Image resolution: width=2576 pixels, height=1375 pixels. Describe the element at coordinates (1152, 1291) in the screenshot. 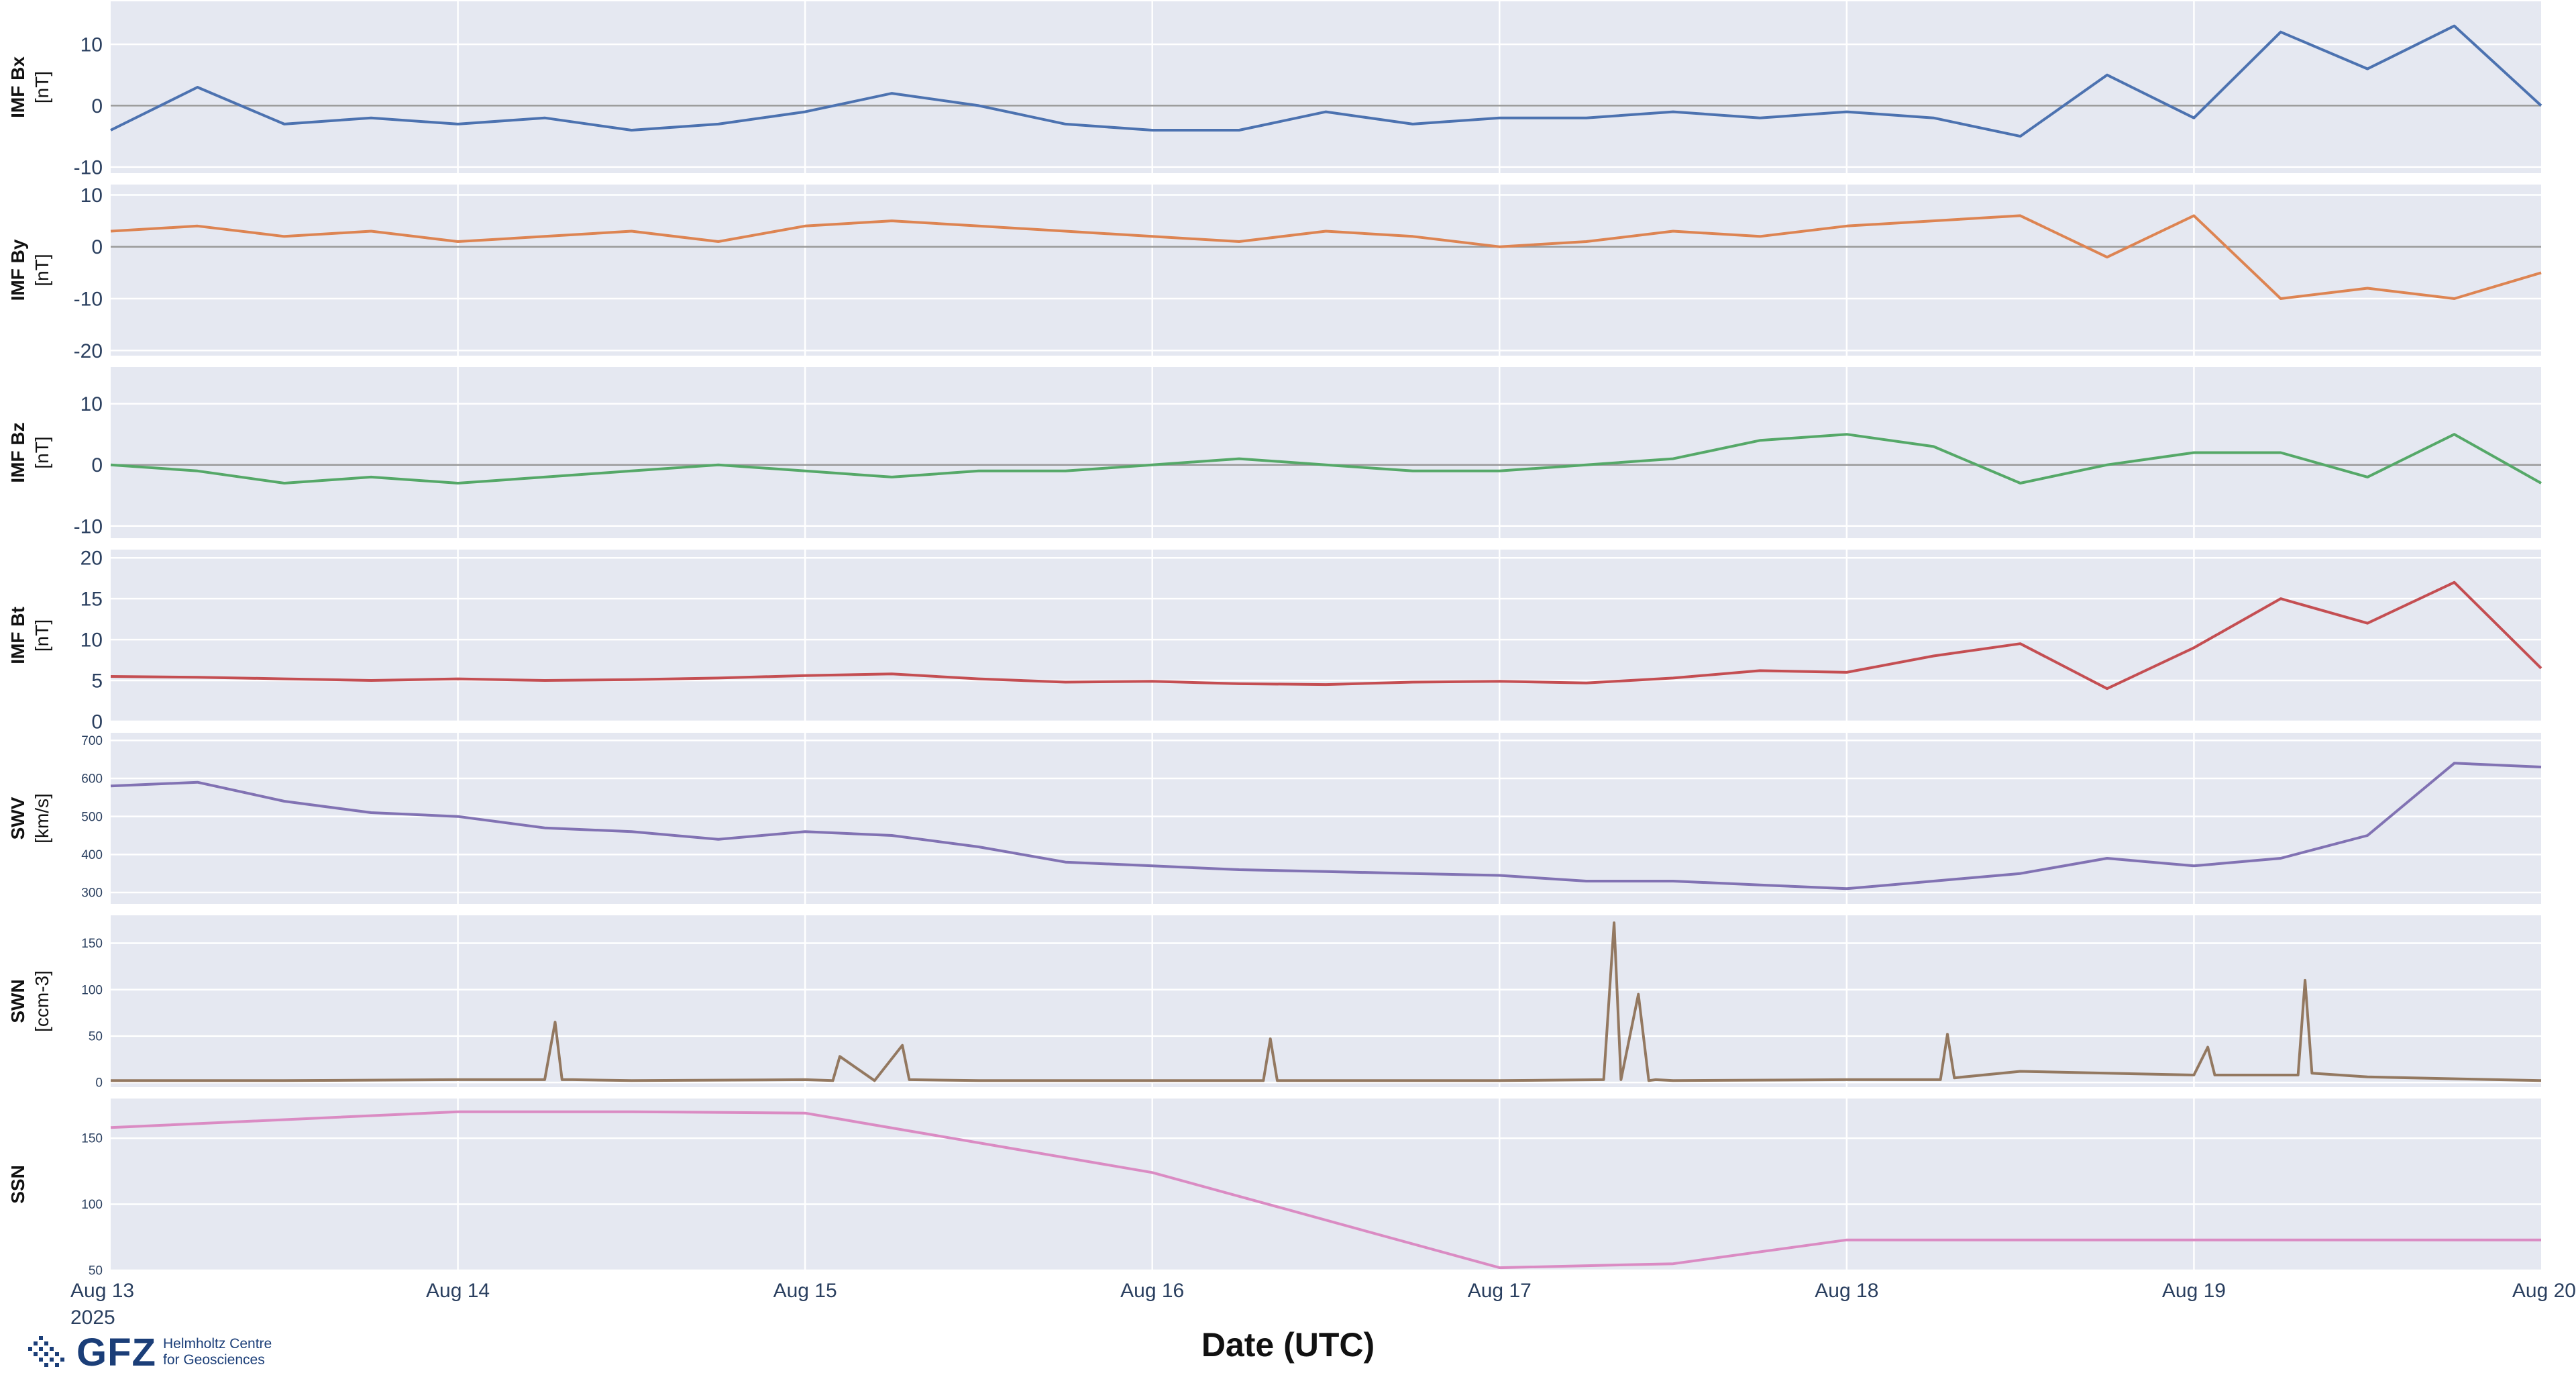

I see `x-tick-label: Aug 16` at that location.